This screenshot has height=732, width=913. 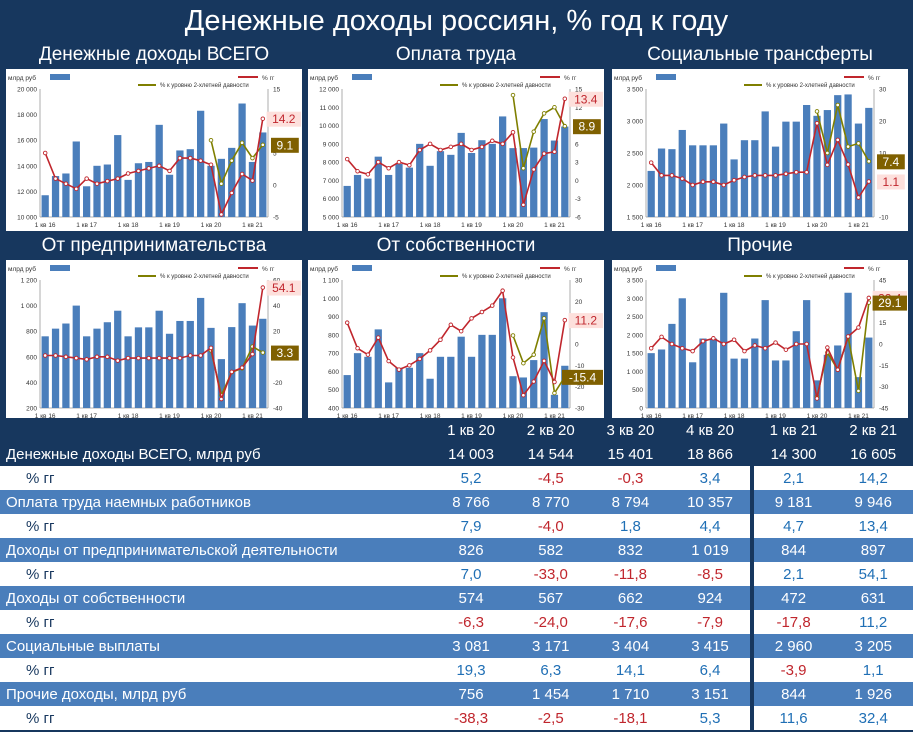 What do you see at coordinates (27, 141) in the screenshot?
I see `y-tick-label-left: 16 000` at bounding box center [27, 141].